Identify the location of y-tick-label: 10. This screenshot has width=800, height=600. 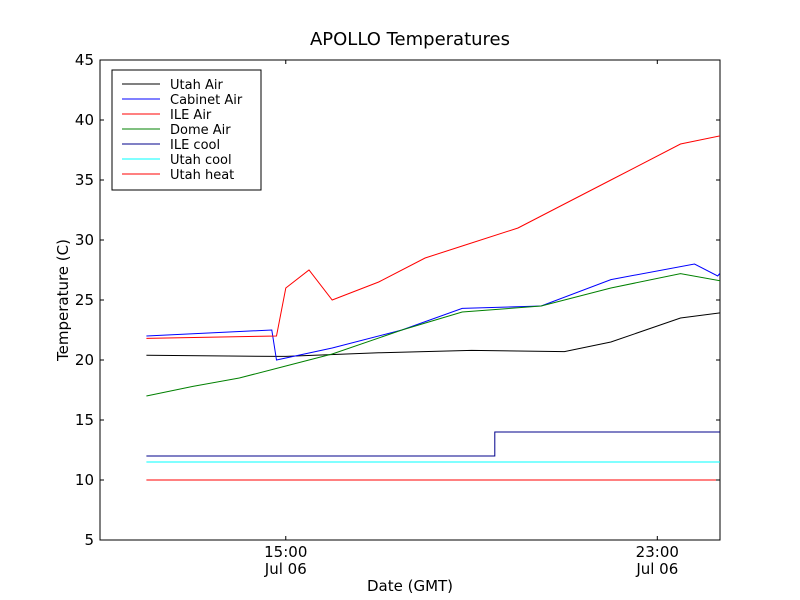
(84, 480).